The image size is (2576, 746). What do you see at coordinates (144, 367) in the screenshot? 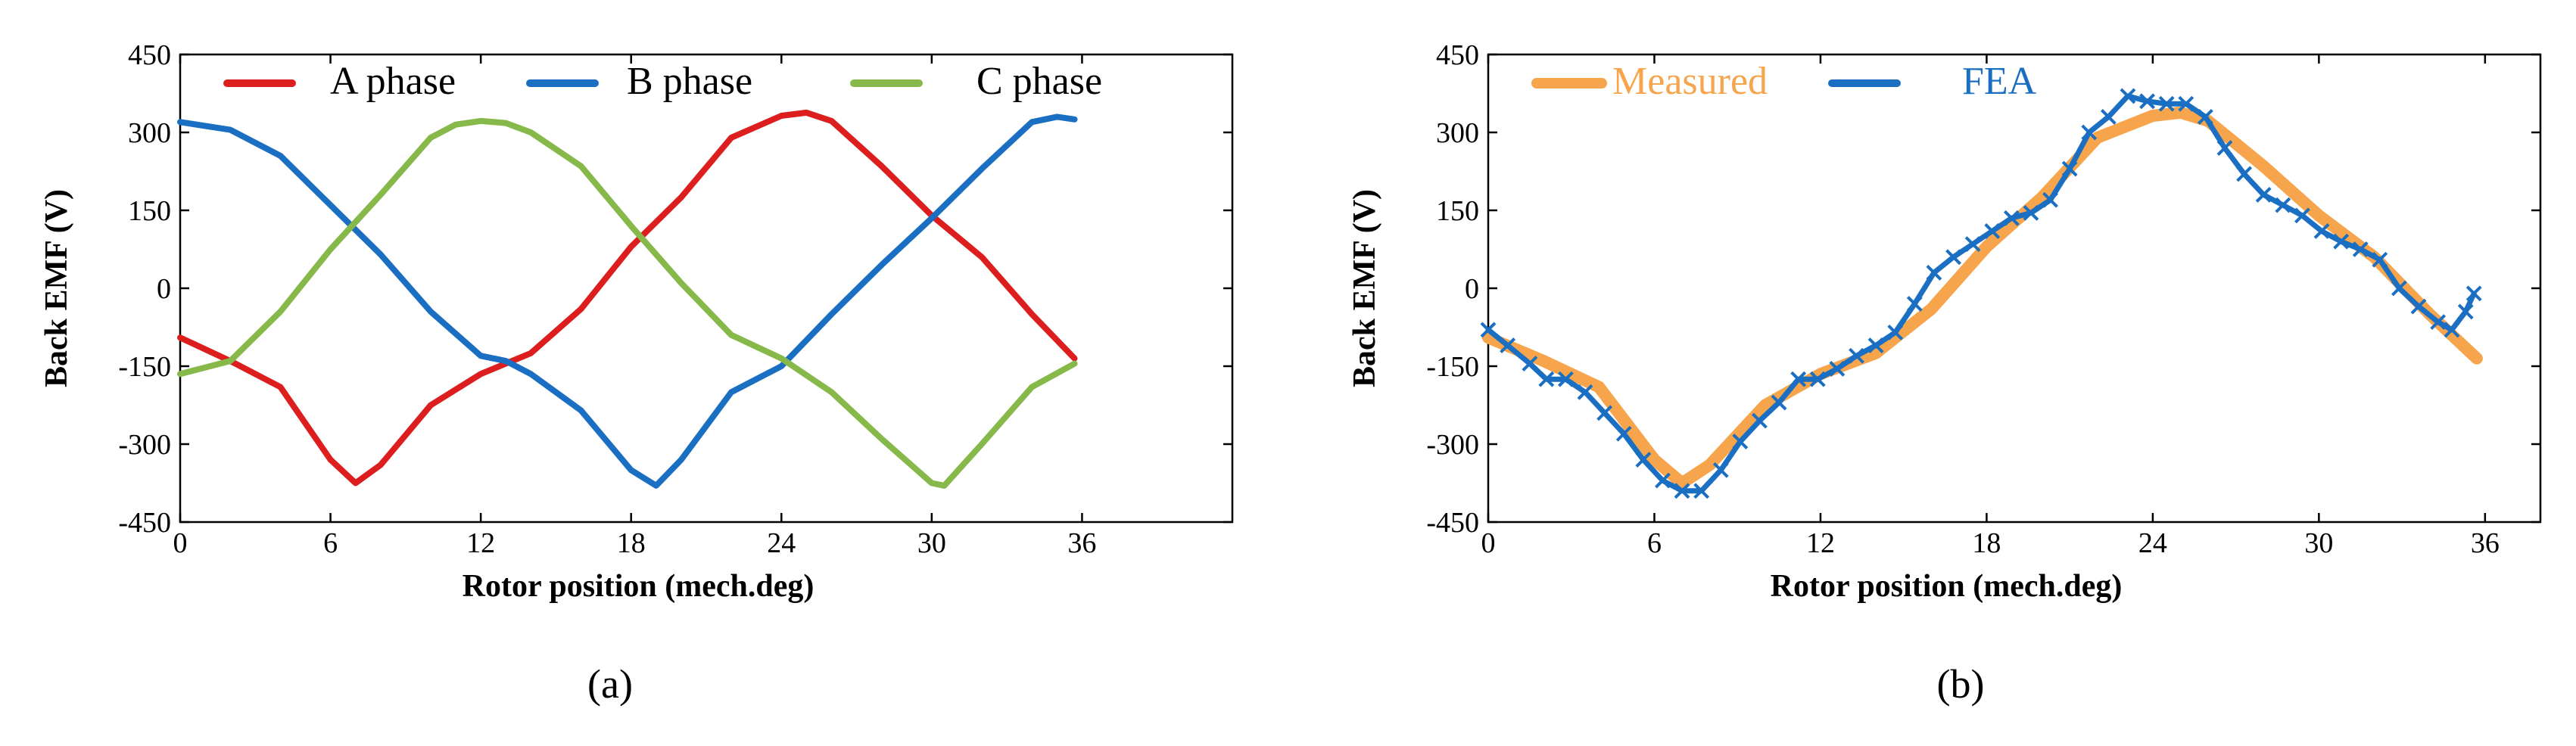
I see `y-tick-label-a: -150` at bounding box center [144, 367].